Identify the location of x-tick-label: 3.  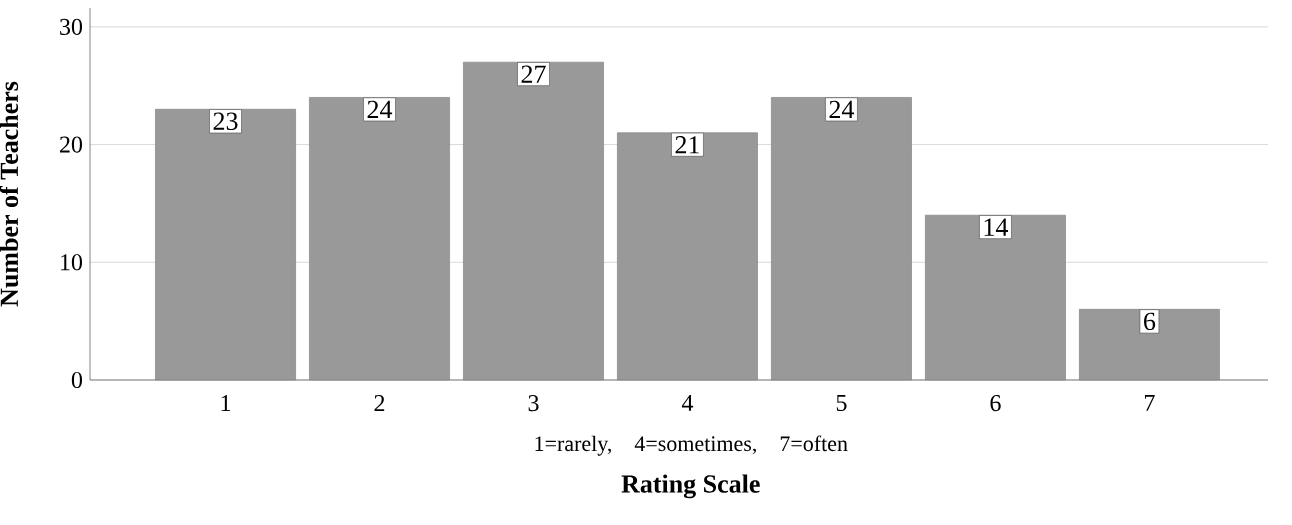
(533, 403).